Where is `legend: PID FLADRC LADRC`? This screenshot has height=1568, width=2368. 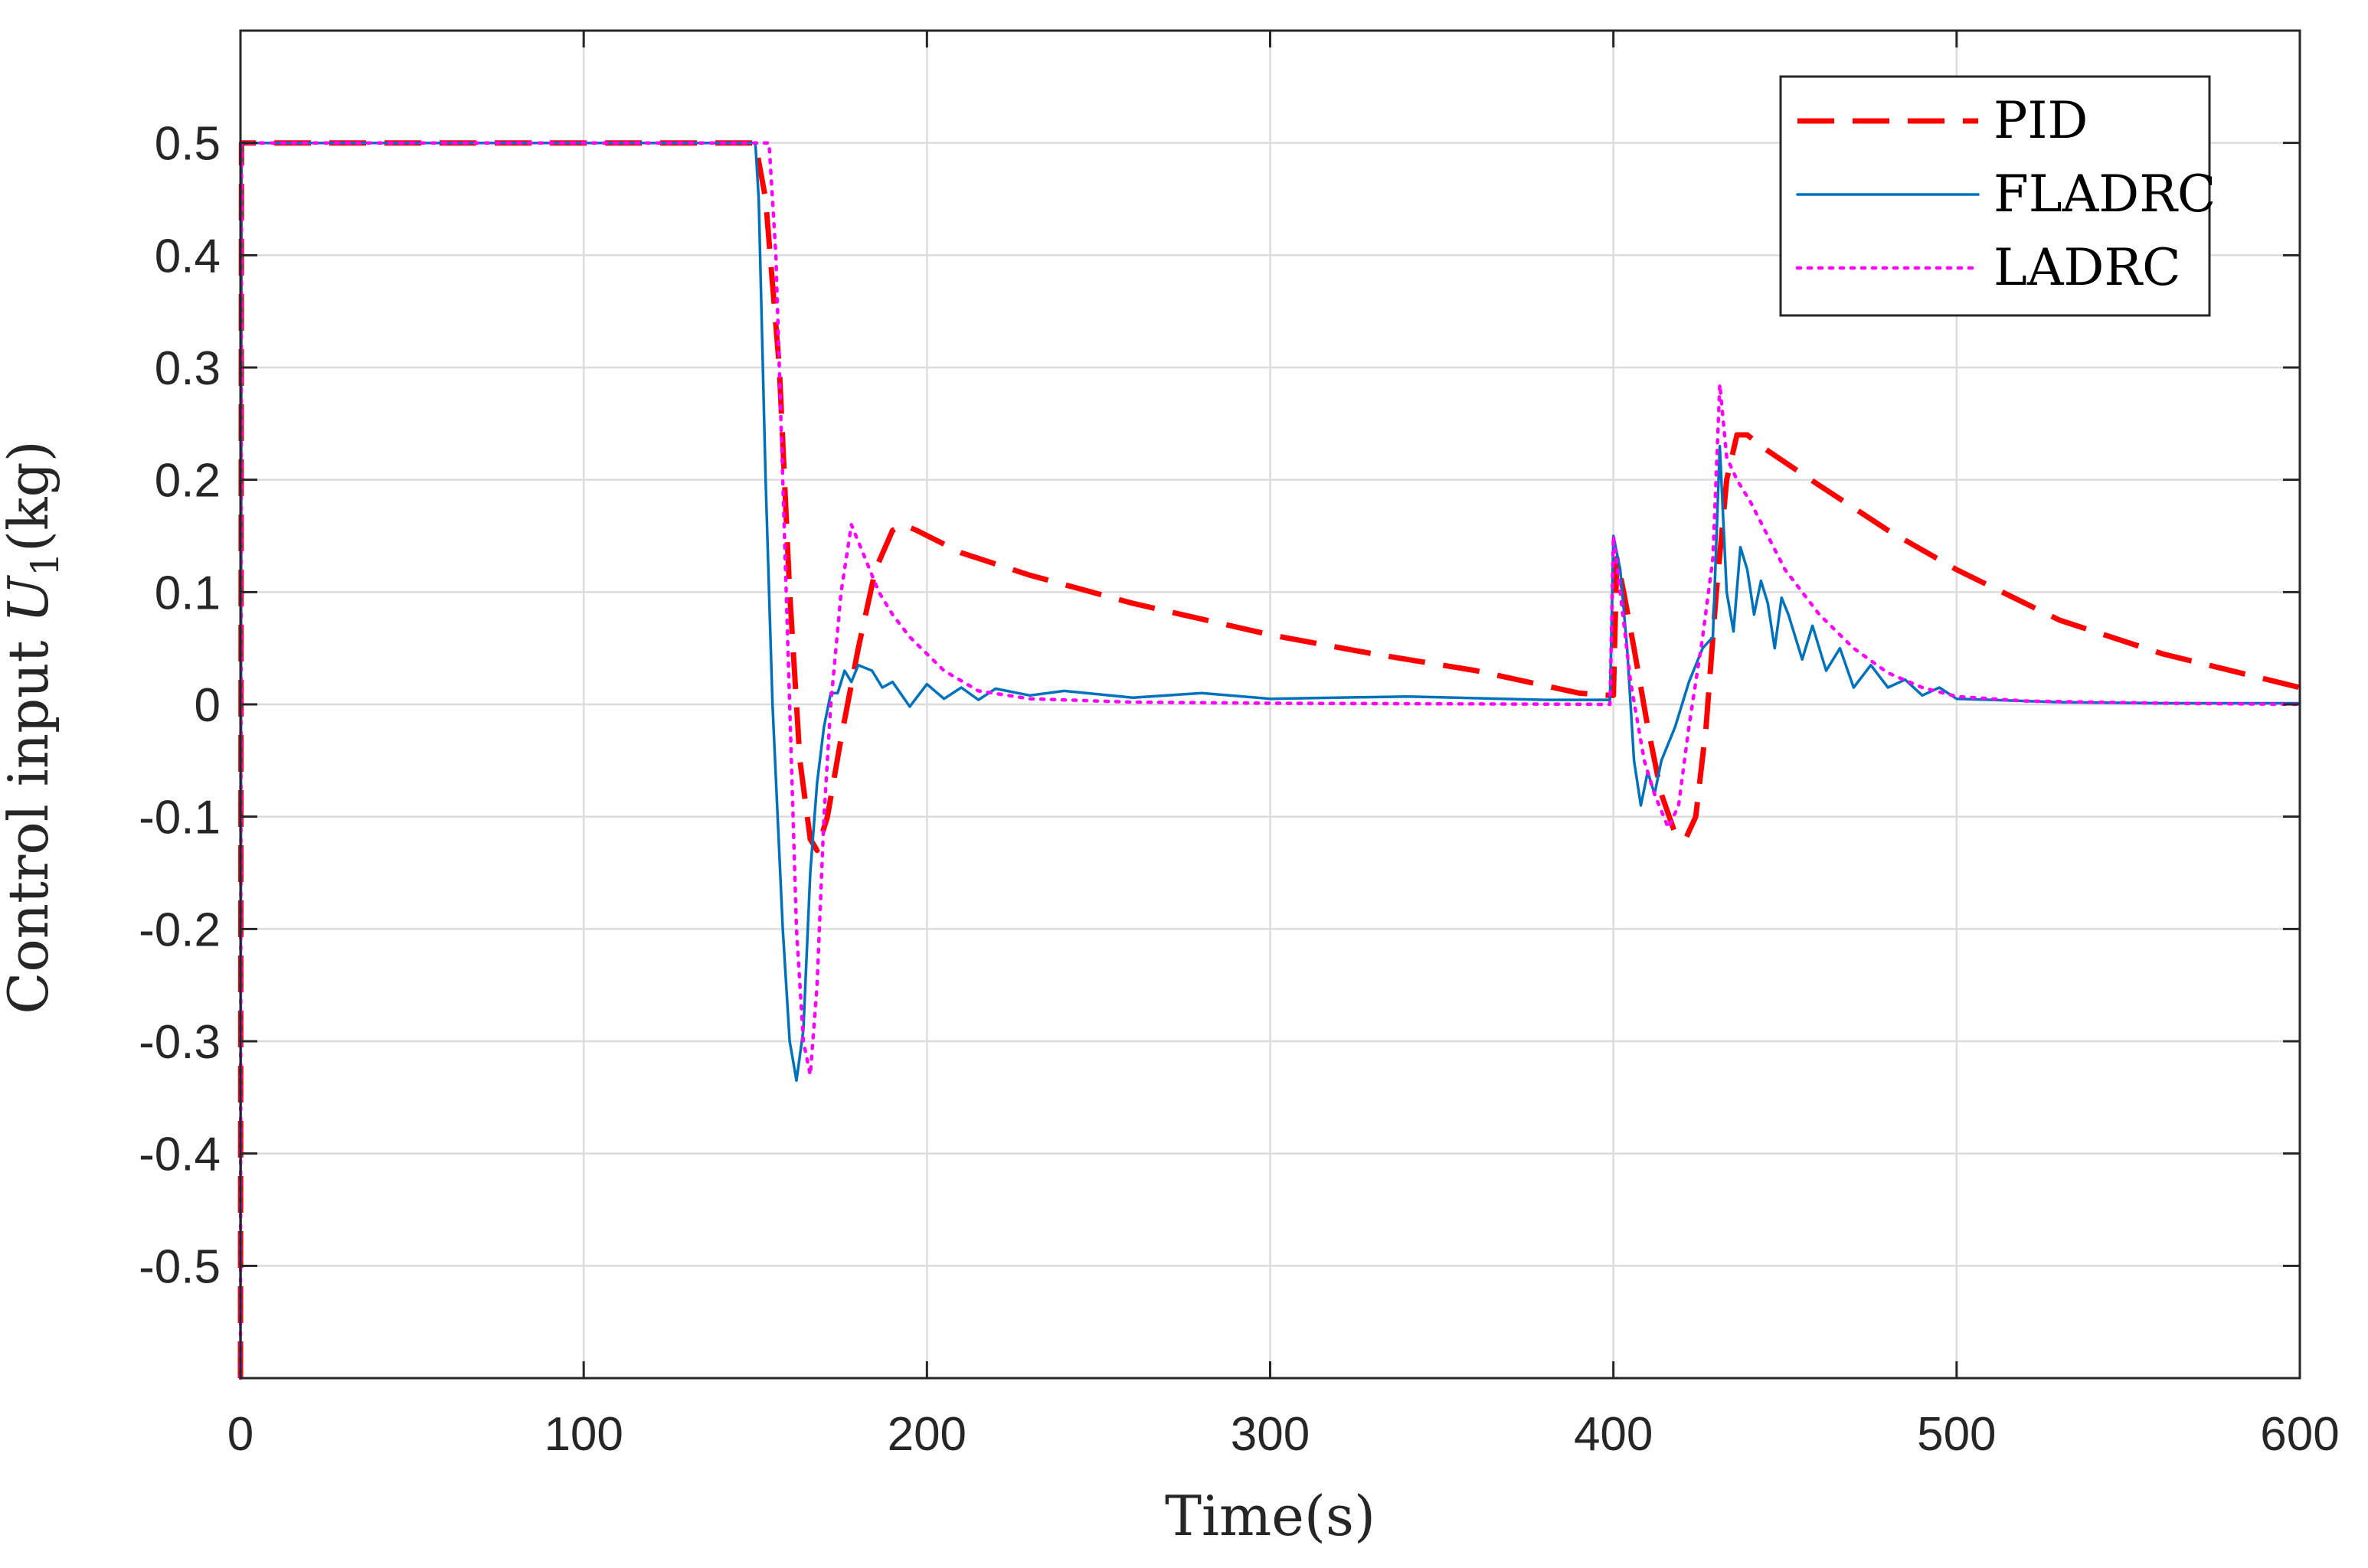 legend: PID FLADRC LADRC is located at coordinates (1997, 196).